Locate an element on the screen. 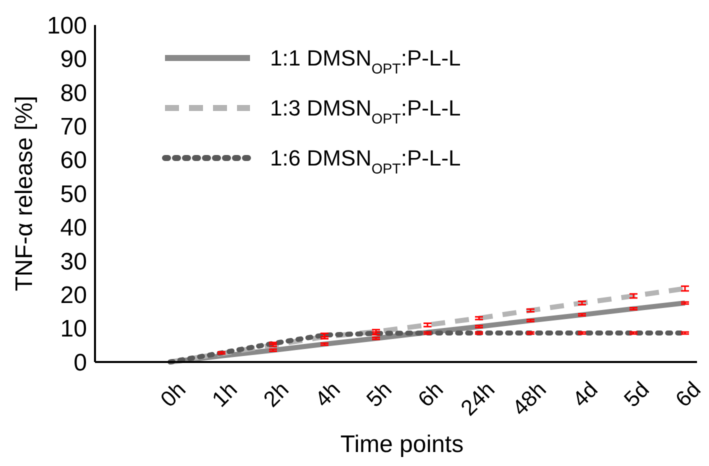  x-tick-label: 2h is located at coordinates (276, 394).